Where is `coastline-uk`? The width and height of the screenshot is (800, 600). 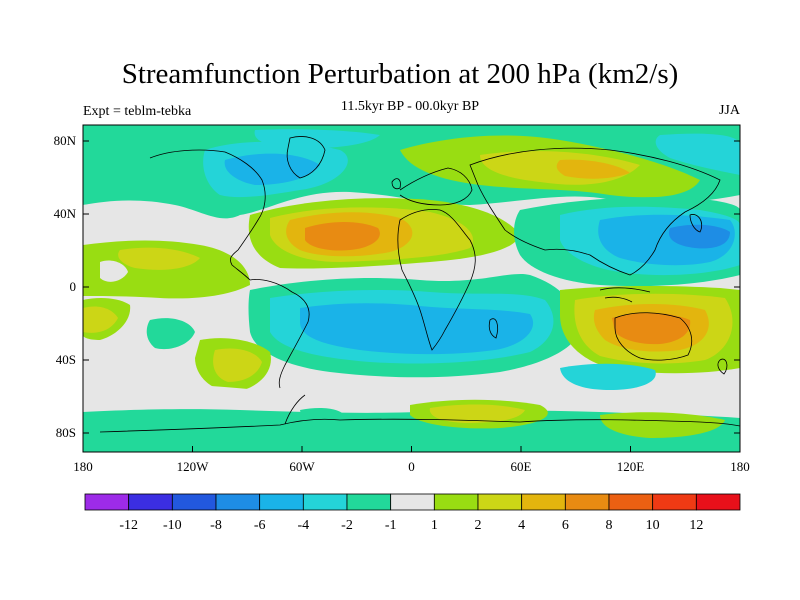
coastline-uk is located at coordinates (396, 184).